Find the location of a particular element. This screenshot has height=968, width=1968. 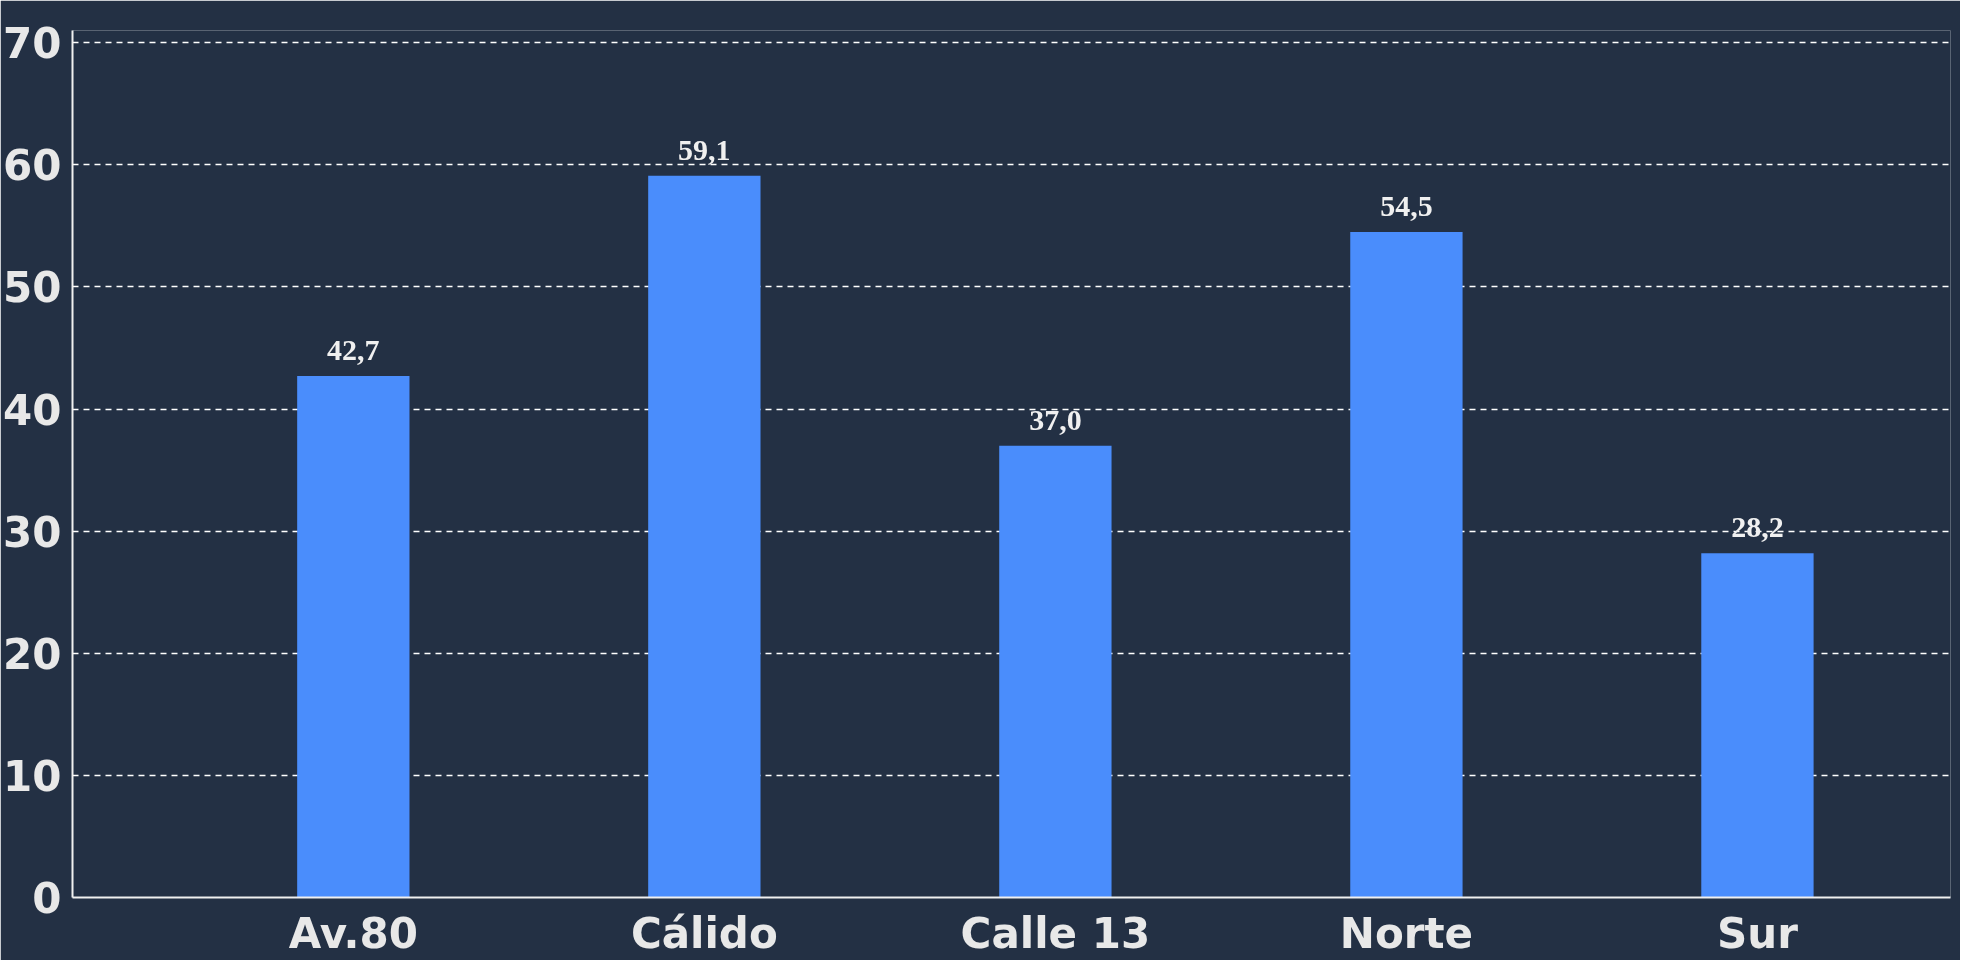

x-tick-label: Sur is located at coordinates (1758, 933).